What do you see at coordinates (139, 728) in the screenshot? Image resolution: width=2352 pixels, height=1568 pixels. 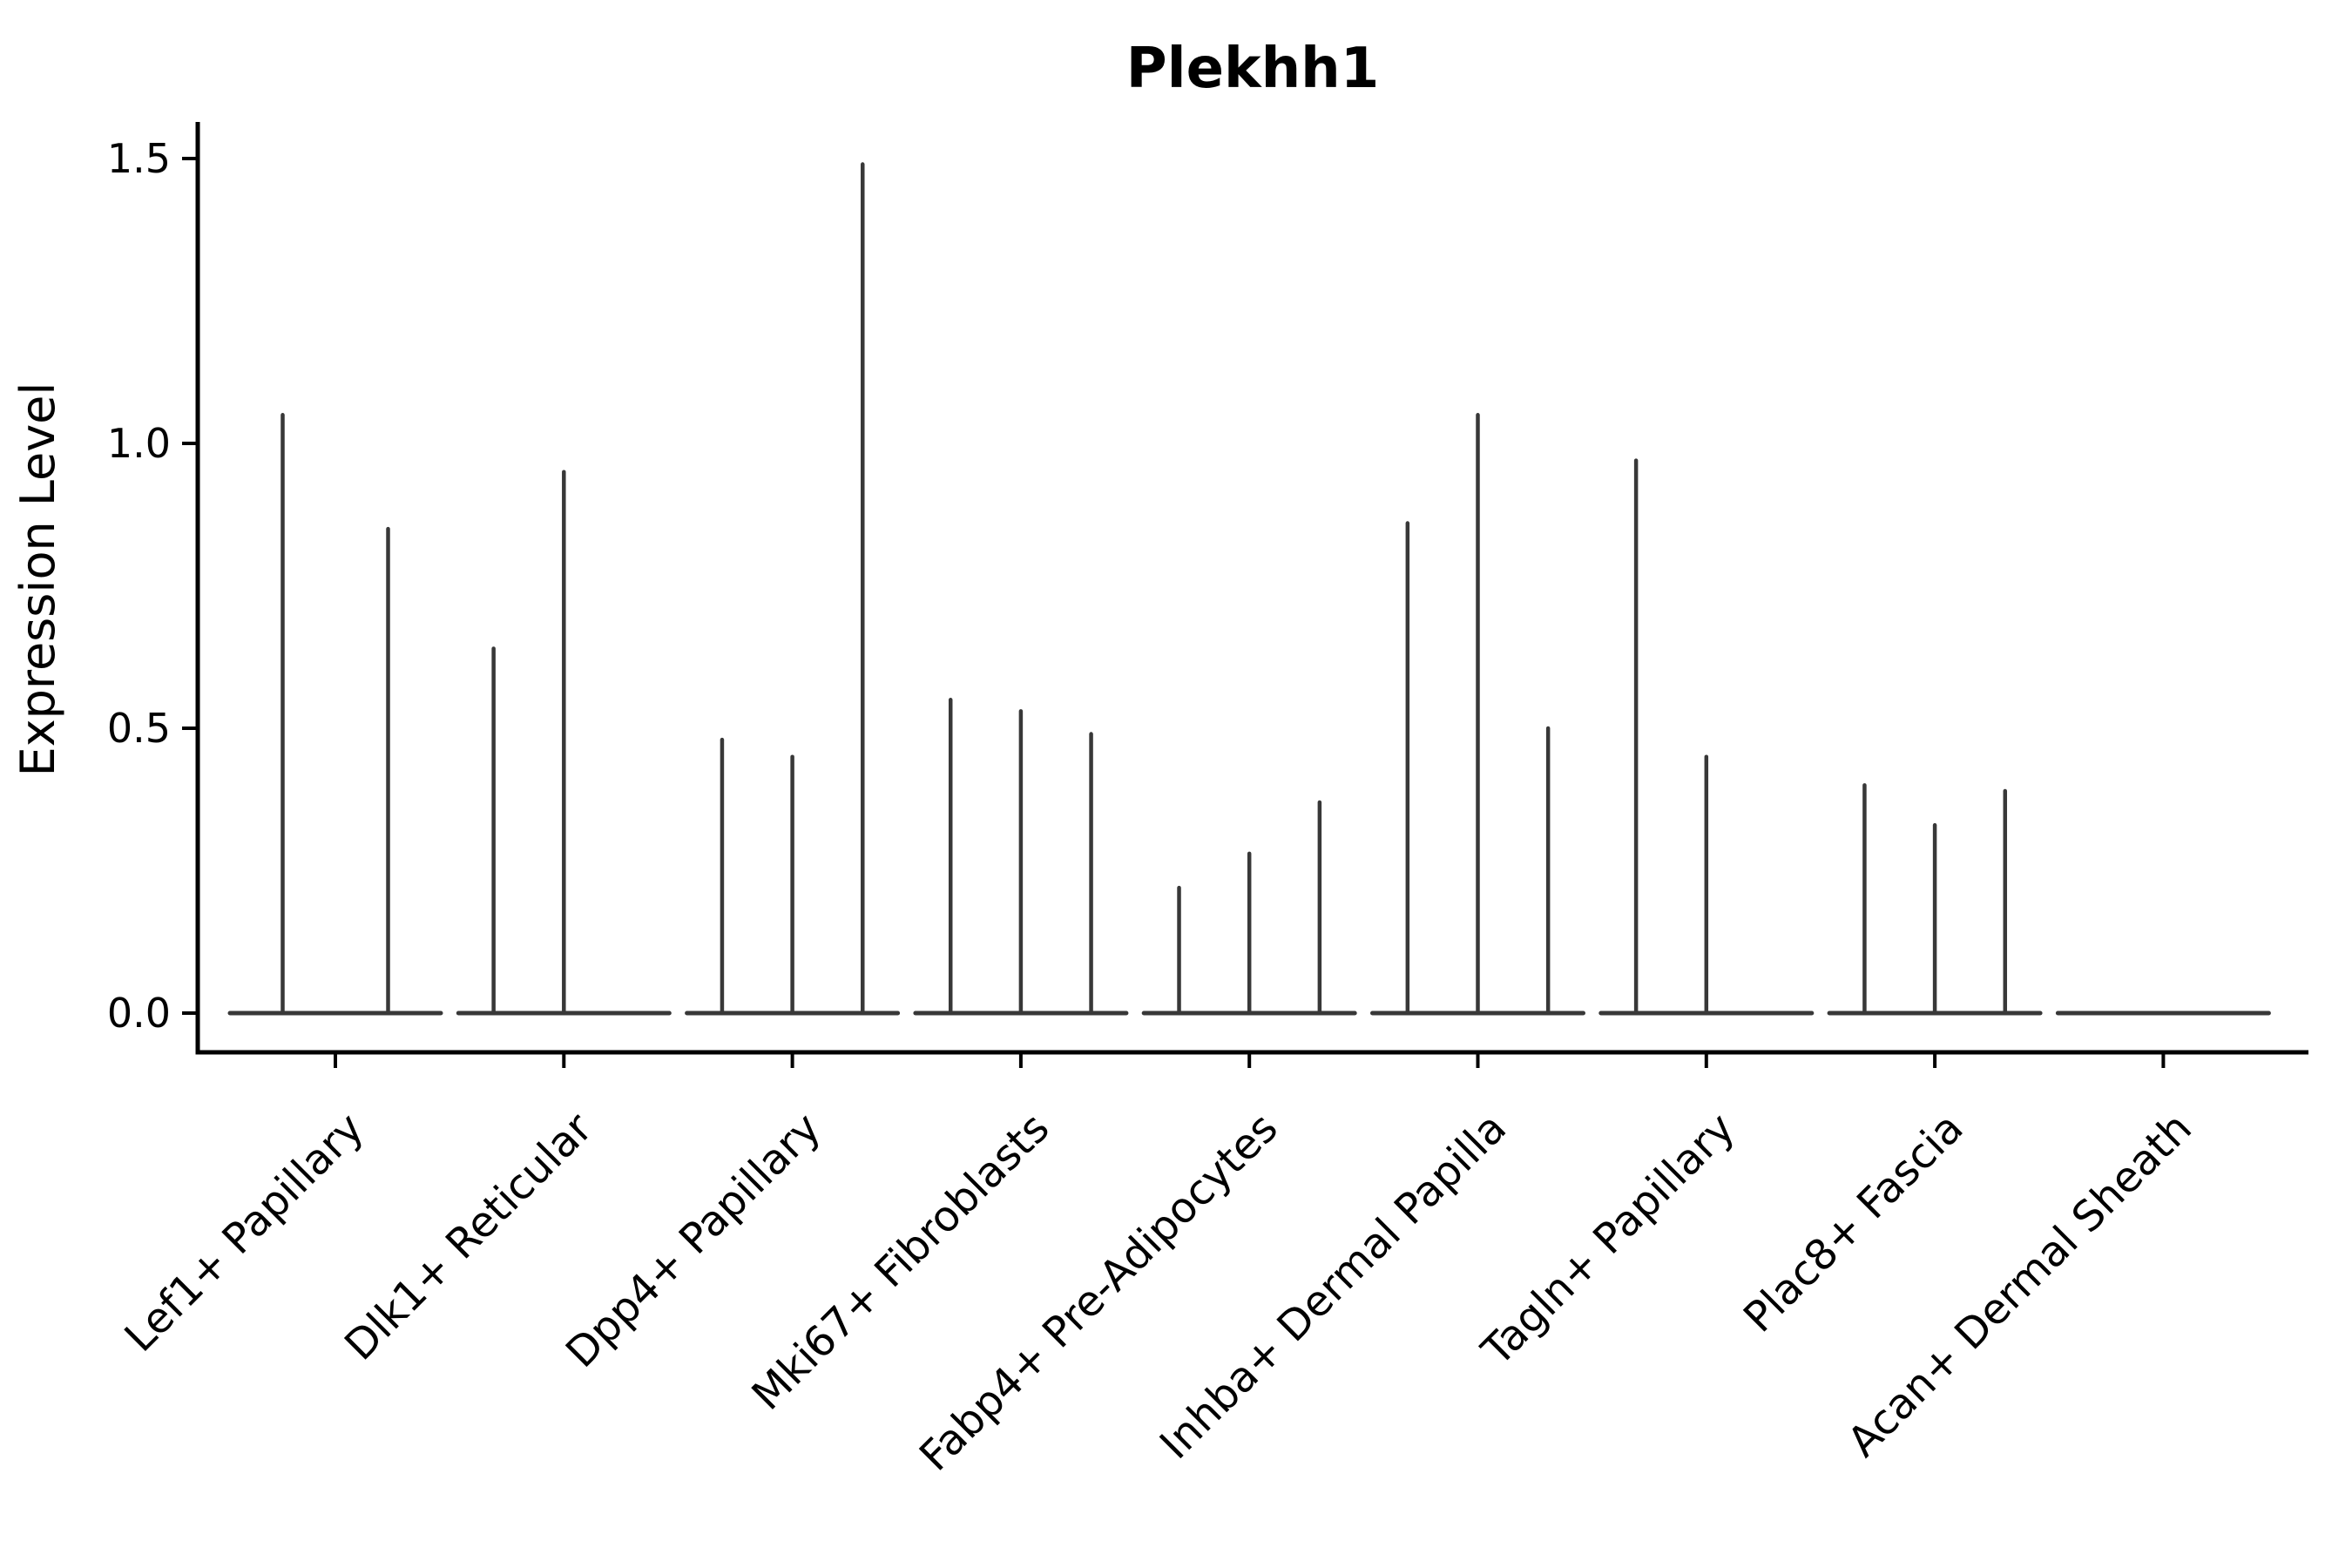 I see `y-tick-label: 0.5` at bounding box center [139, 728].